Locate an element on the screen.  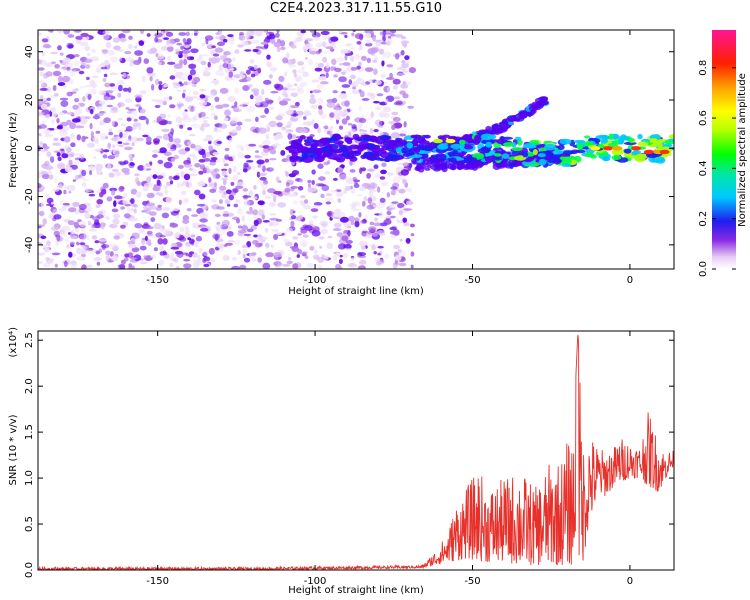
spectrogram-y-label: Frequency (Hz) is located at coordinates (13, 150).